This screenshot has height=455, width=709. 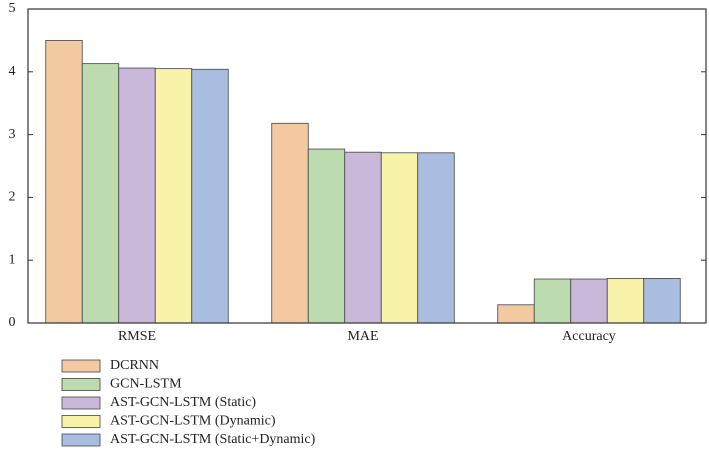 What do you see at coordinates (12, 134) in the screenshot?
I see `y-tick-label: 3` at bounding box center [12, 134].